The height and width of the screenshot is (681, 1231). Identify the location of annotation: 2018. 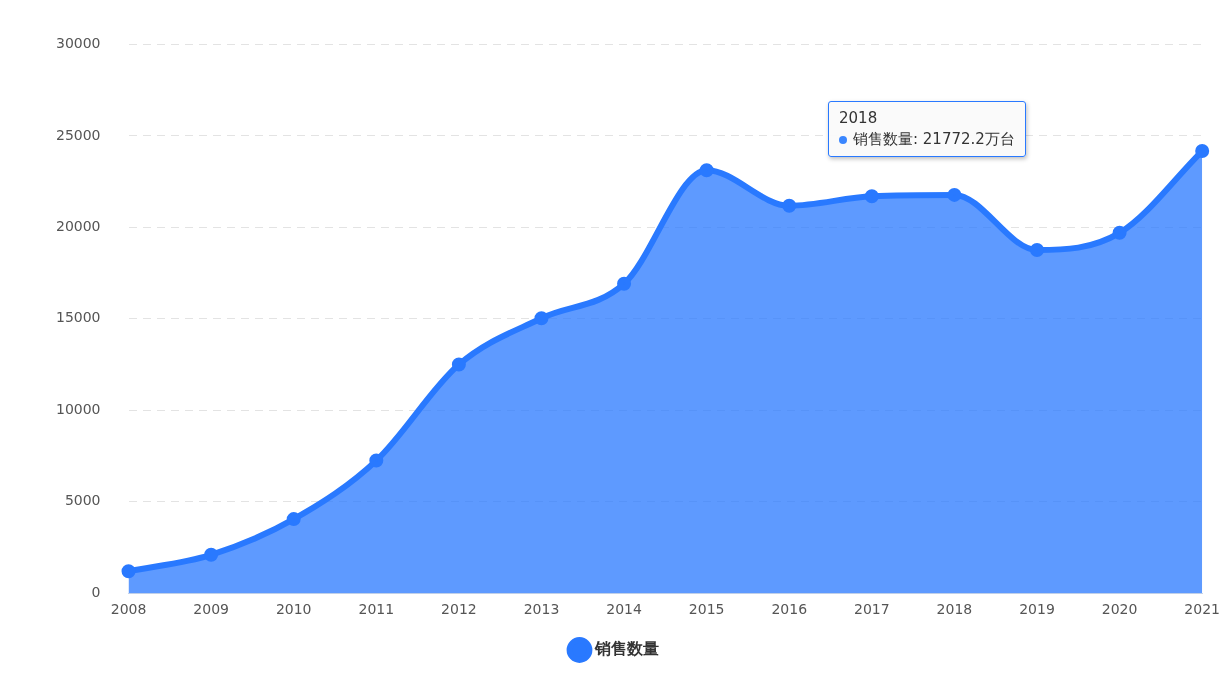
(858, 118).